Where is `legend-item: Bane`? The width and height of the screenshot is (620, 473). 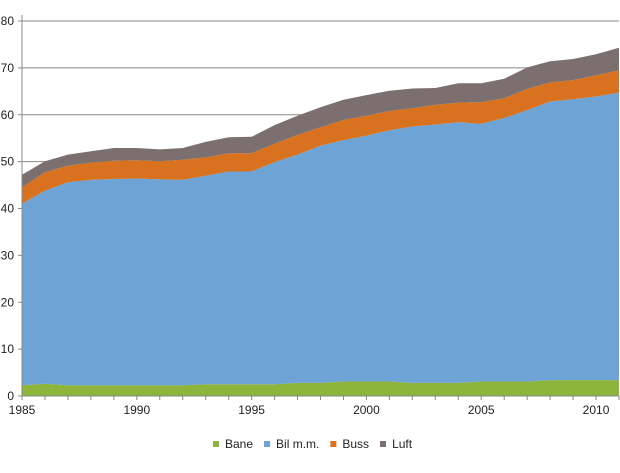 legend-item: Bane is located at coordinates (233, 444).